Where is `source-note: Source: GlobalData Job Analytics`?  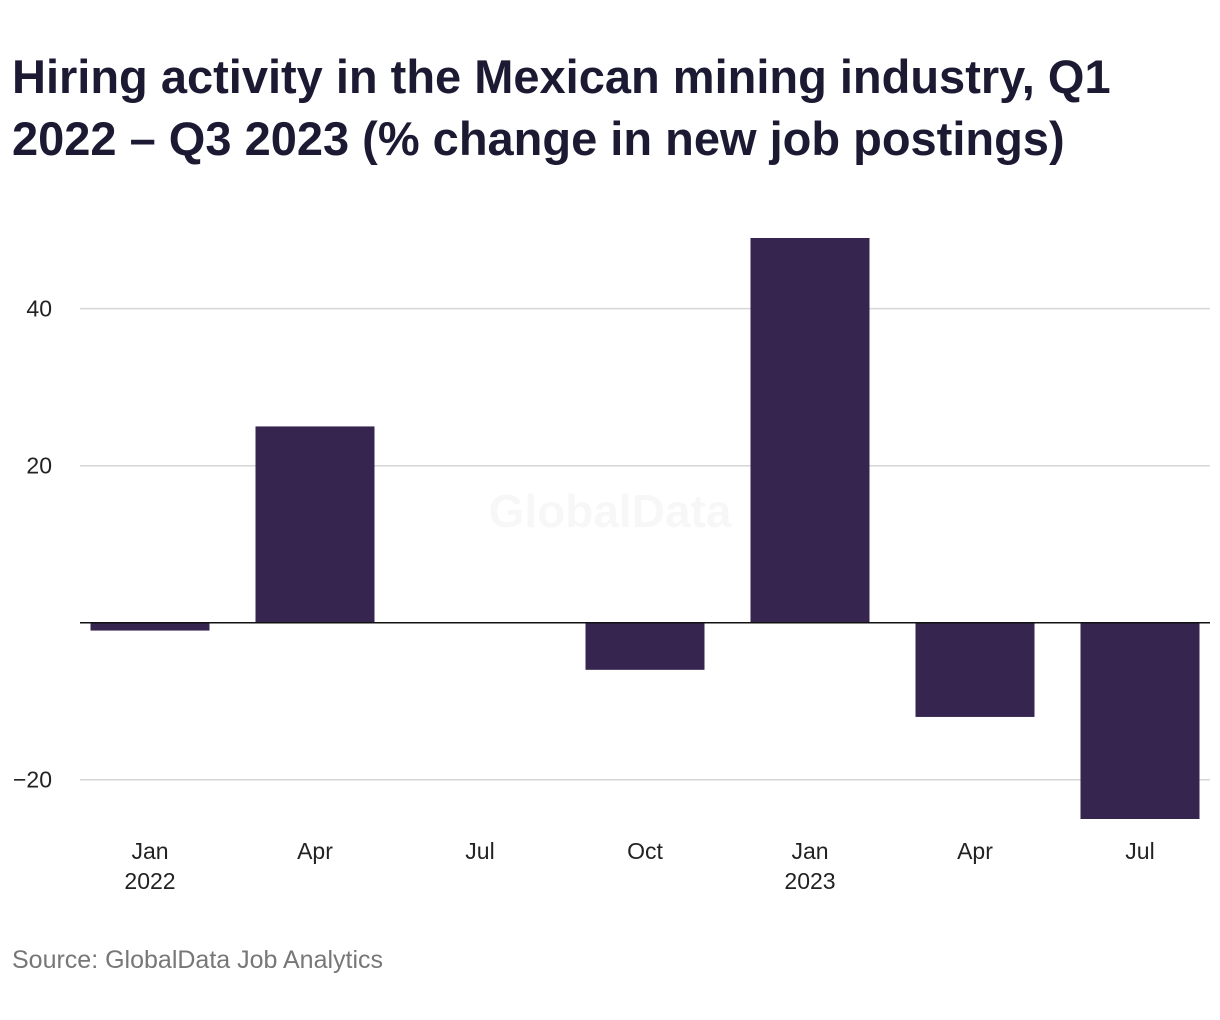 source-note: Source: GlobalData Job Analytics is located at coordinates (198, 960).